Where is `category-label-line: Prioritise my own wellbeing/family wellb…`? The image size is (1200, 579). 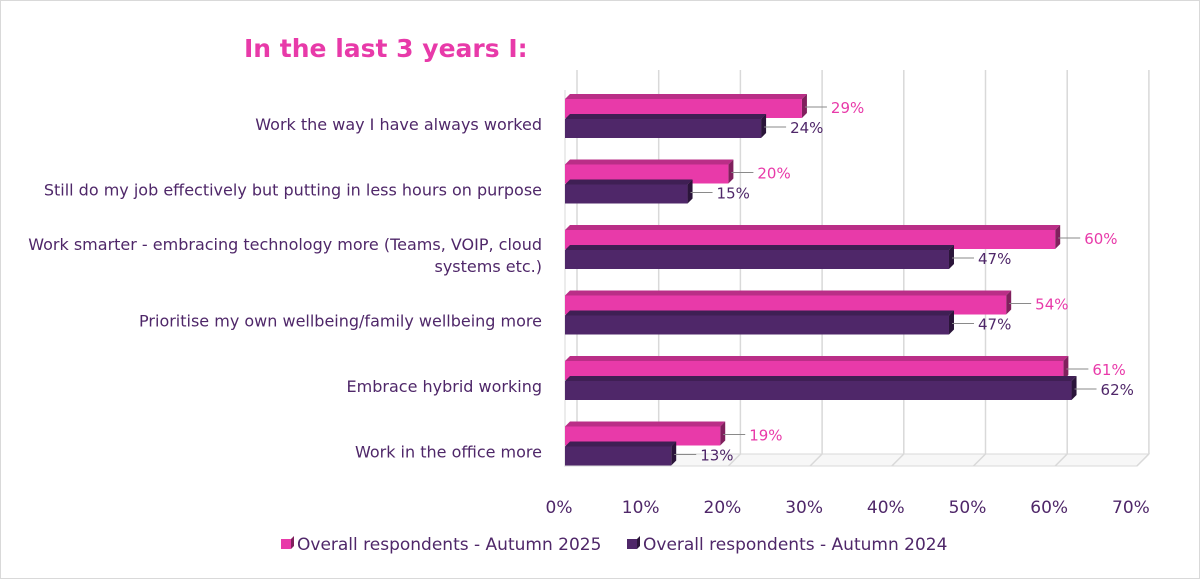 category-label-line: Prioritise my own wellbeing/family wellb… is located at coordinates (340, 321).